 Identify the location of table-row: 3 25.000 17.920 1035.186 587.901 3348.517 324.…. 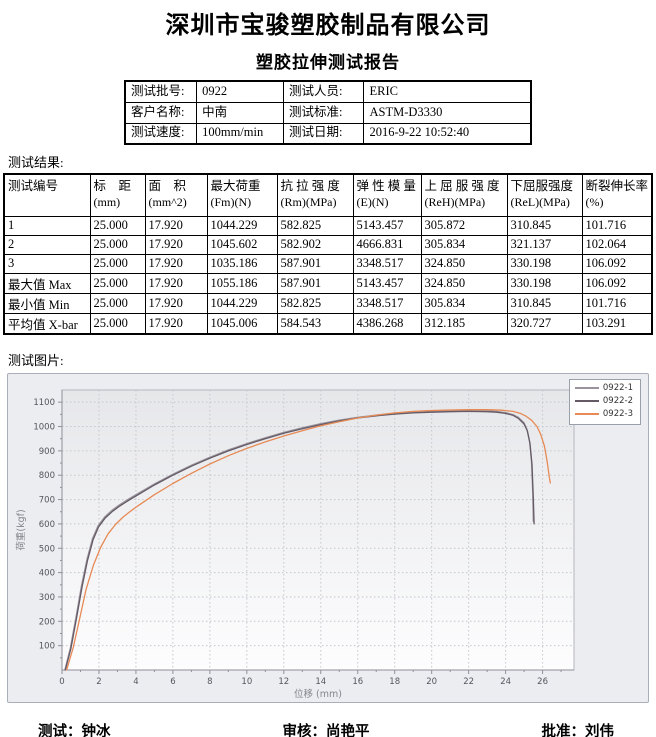
(328, 263).